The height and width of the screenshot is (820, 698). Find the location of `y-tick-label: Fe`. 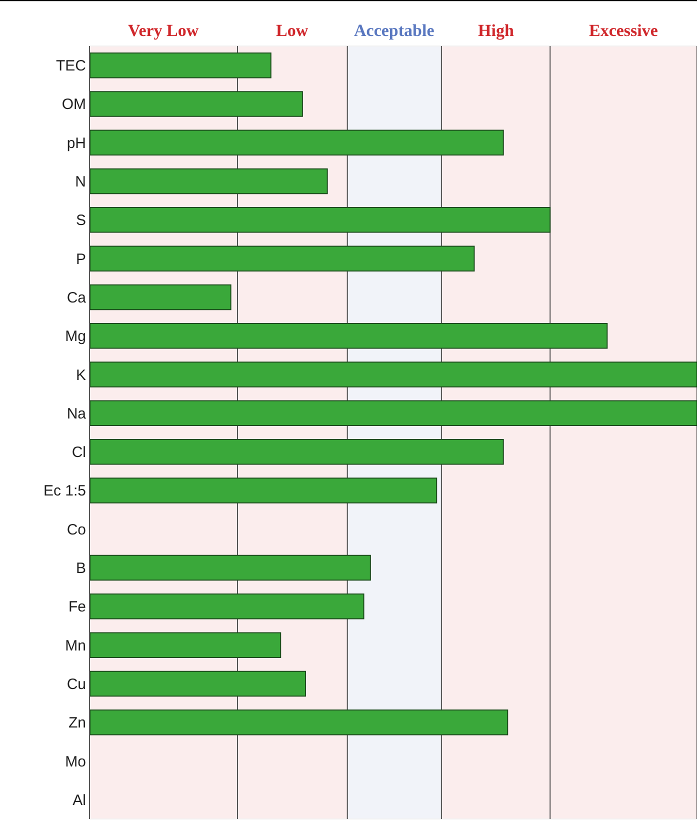

y-tick-label: Fe is located at coordinates (77, 607).